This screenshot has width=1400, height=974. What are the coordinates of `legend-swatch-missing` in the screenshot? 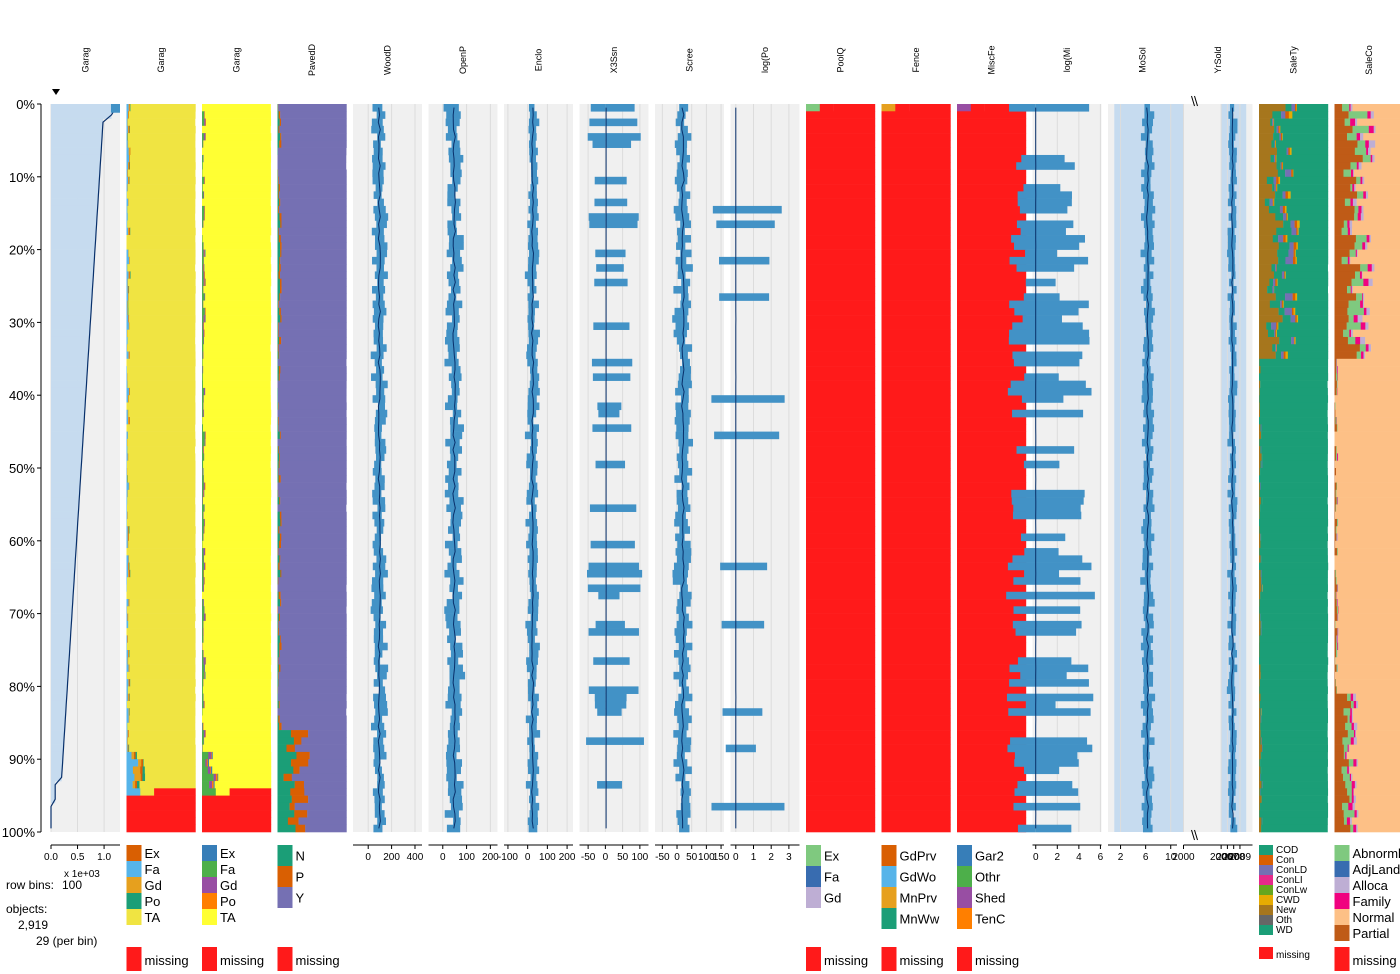 It's located at (134, 959).